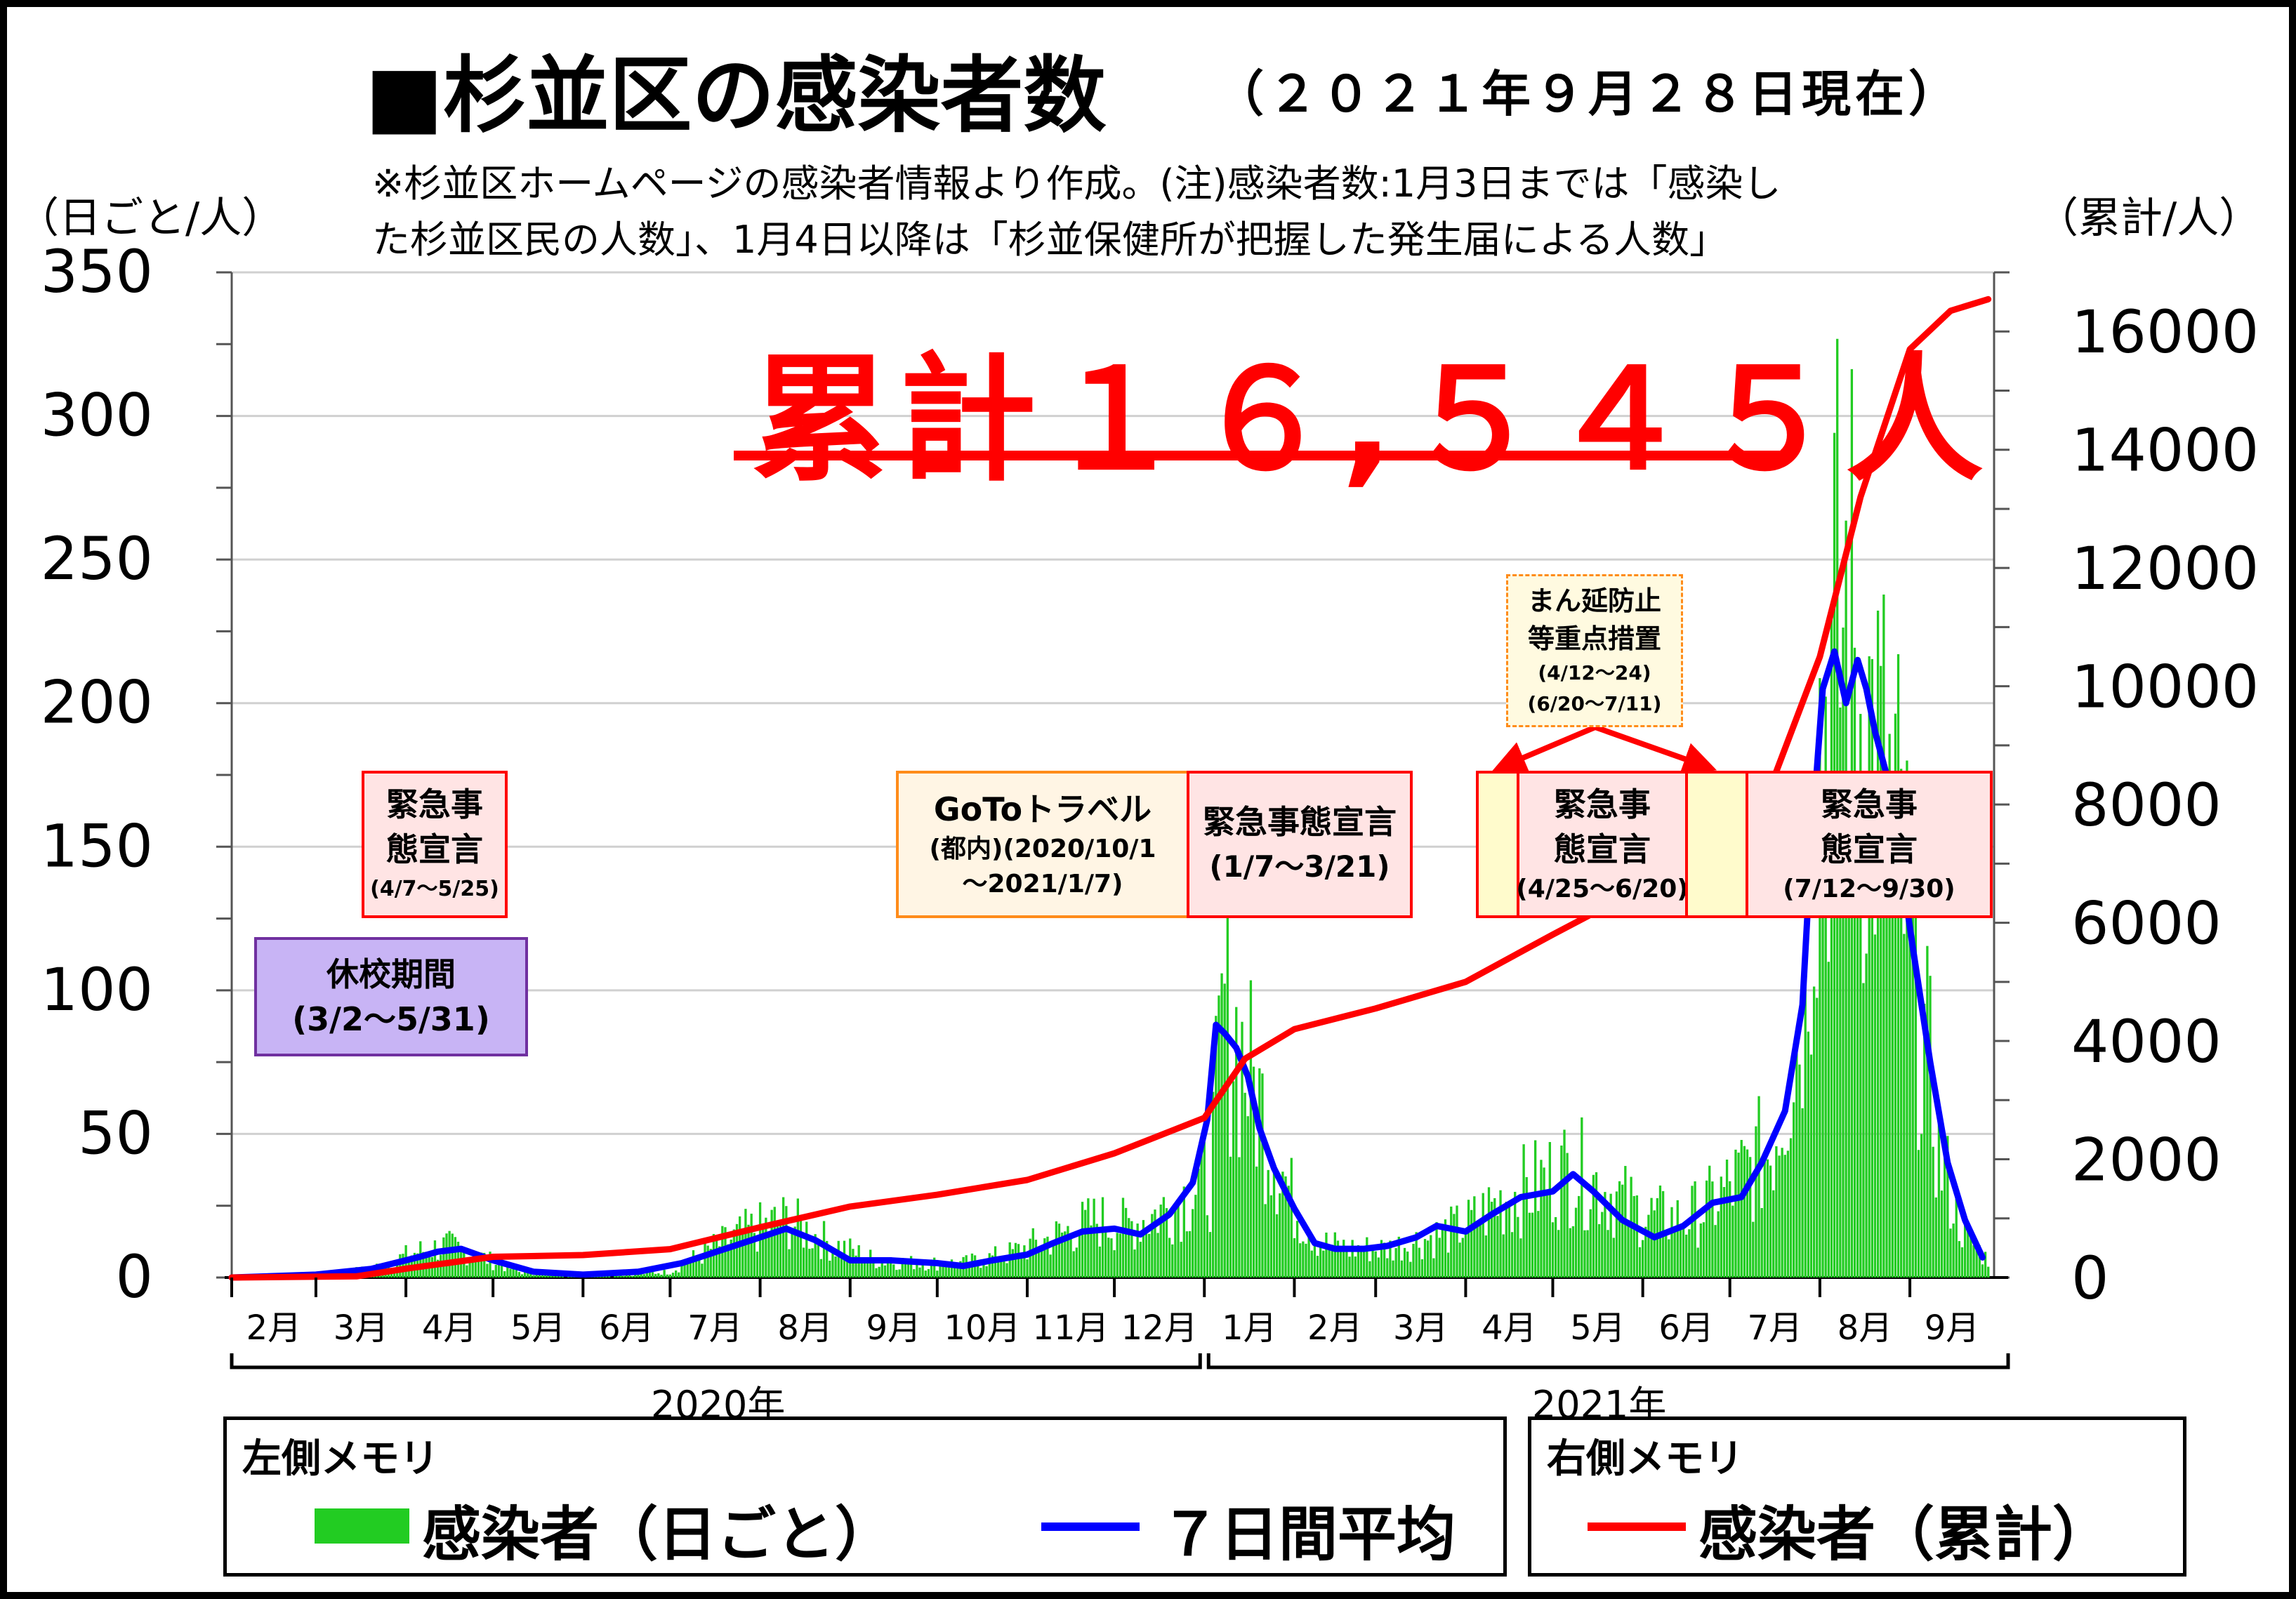 The image size is (2296, 1599). Describe the element at coordinates (134, 1276) in the screenshot. I see `y-tick-label: 0` at that location.